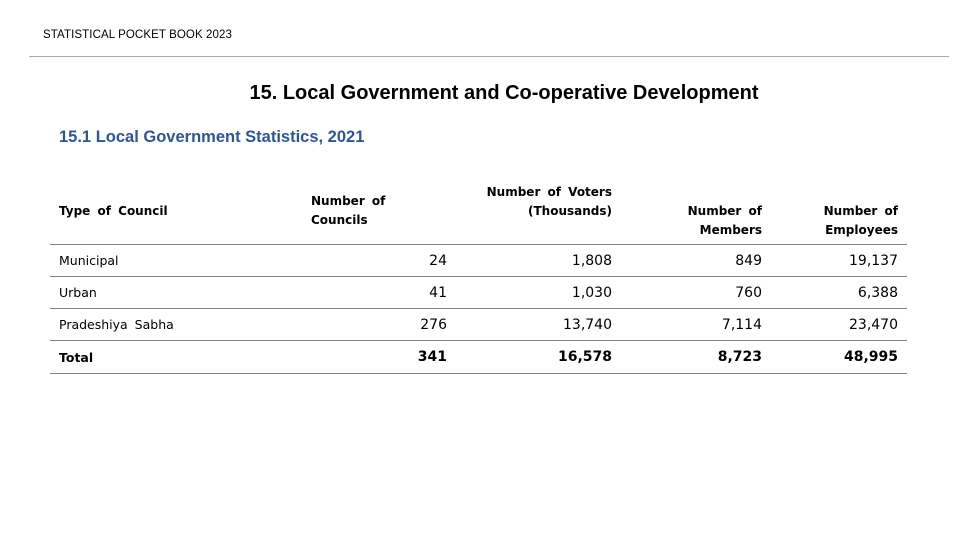 Image resolution: width=980 pixels, height=551 pixels. Describe the element at coordinates (730, 229) in the screenshot. I see `column-header-members-line2: Members` at that location.